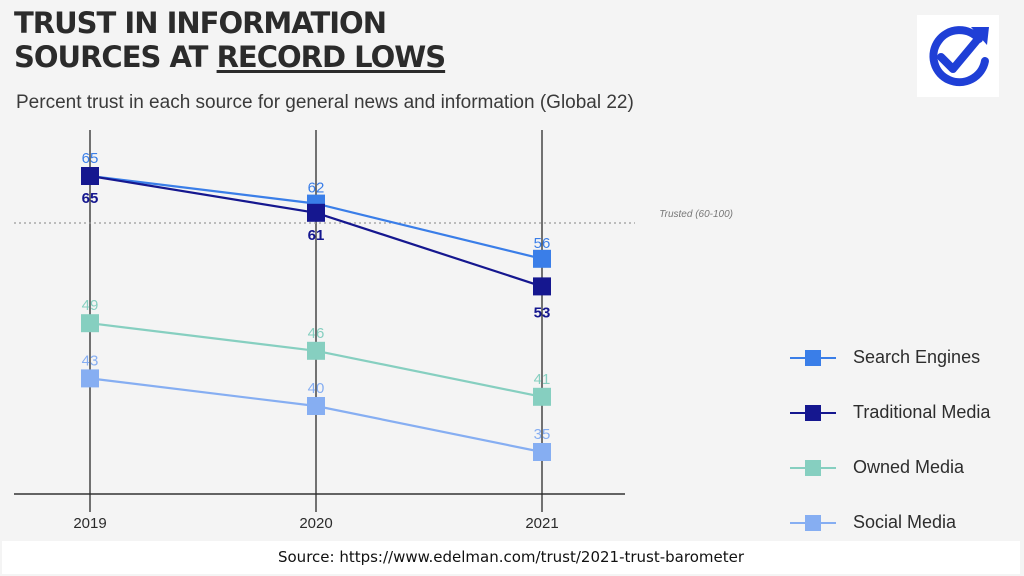 Image resolution: width=1024 pixels, height=576 pixels. I want to click on legend-item: Traditional Media, so click(905, 412).